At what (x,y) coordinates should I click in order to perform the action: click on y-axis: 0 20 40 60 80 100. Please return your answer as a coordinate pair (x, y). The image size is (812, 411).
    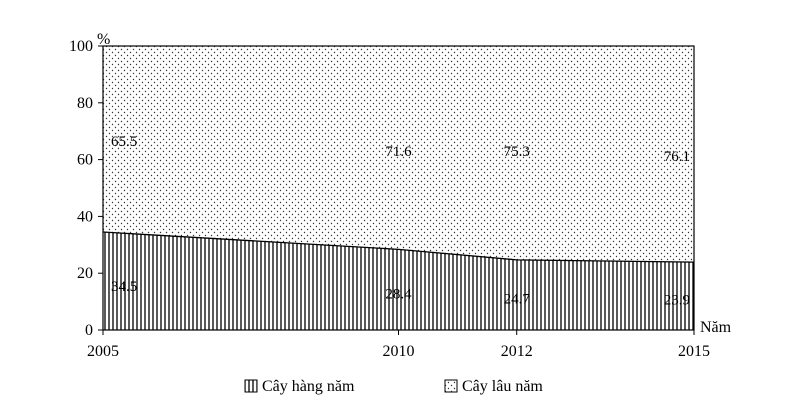
    Looking at the image, I should click on (86, 188).